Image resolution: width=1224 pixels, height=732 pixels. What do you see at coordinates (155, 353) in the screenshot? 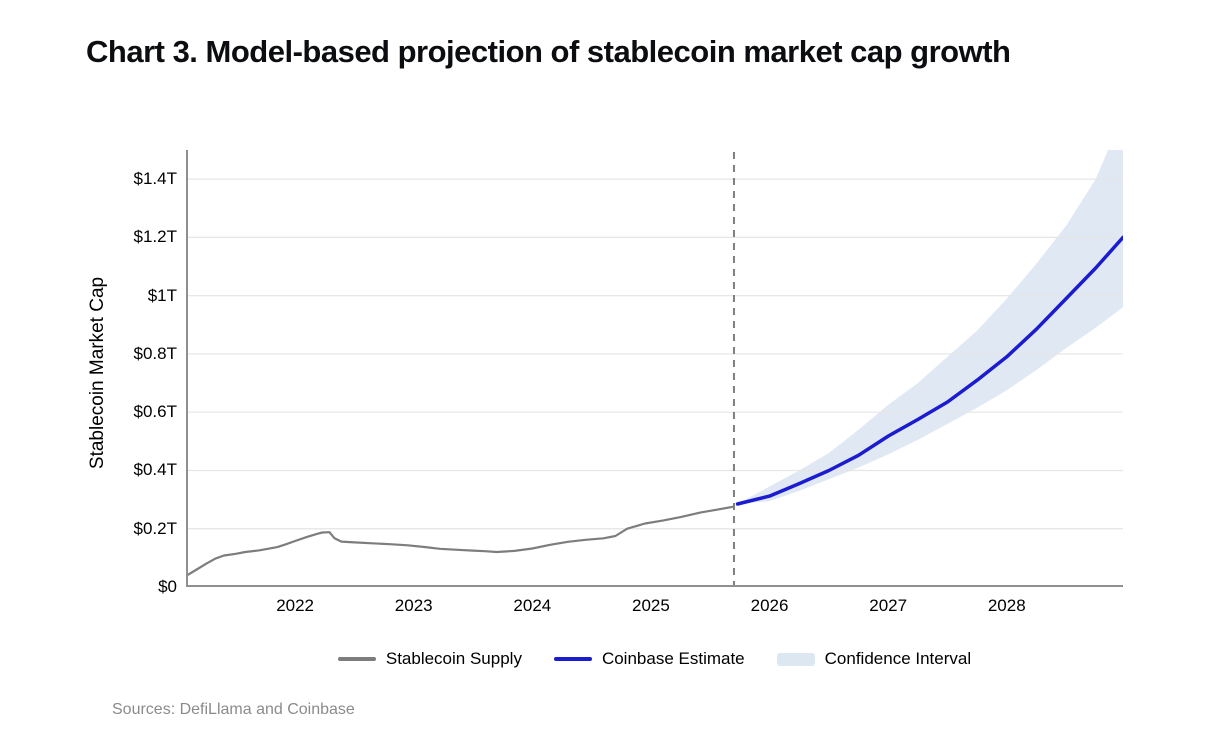
I see `y-tick-label: $0.8T` at bounding box center [155, 353].